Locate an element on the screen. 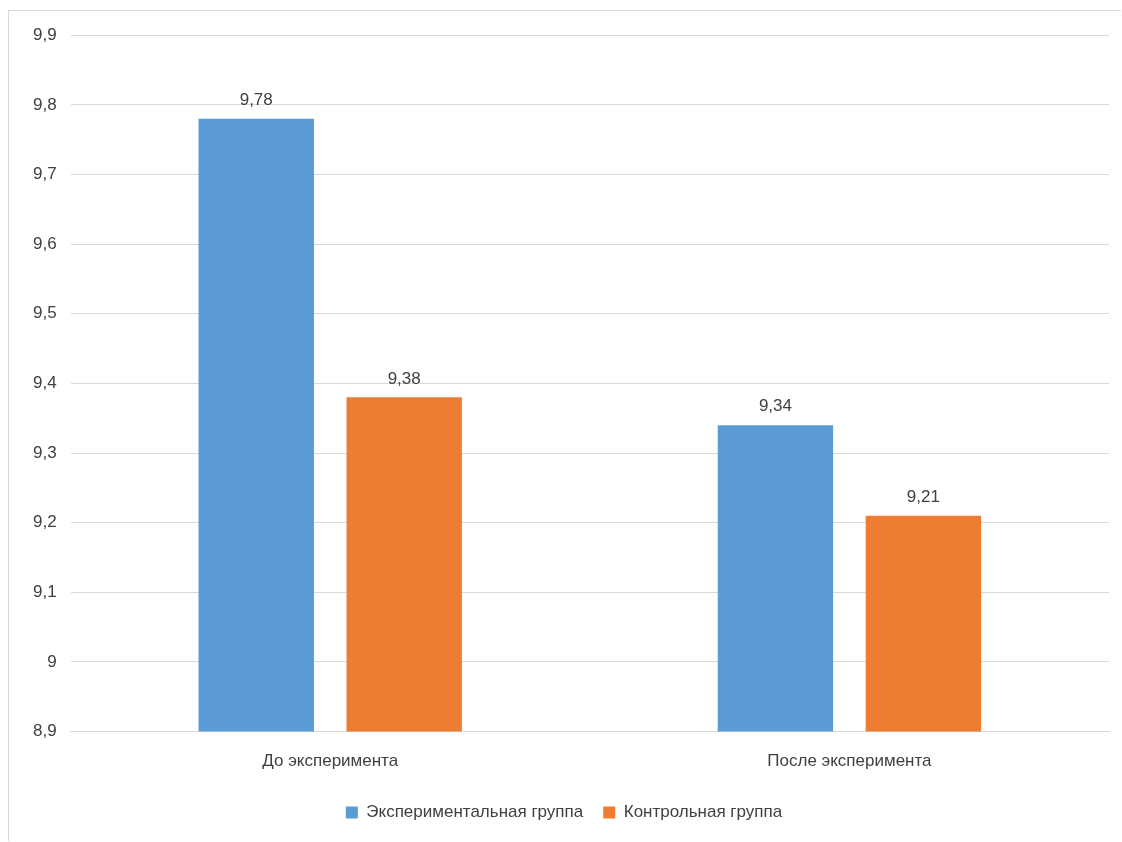  y-tick-label: 9,7 is located at coordinates (44, 174).